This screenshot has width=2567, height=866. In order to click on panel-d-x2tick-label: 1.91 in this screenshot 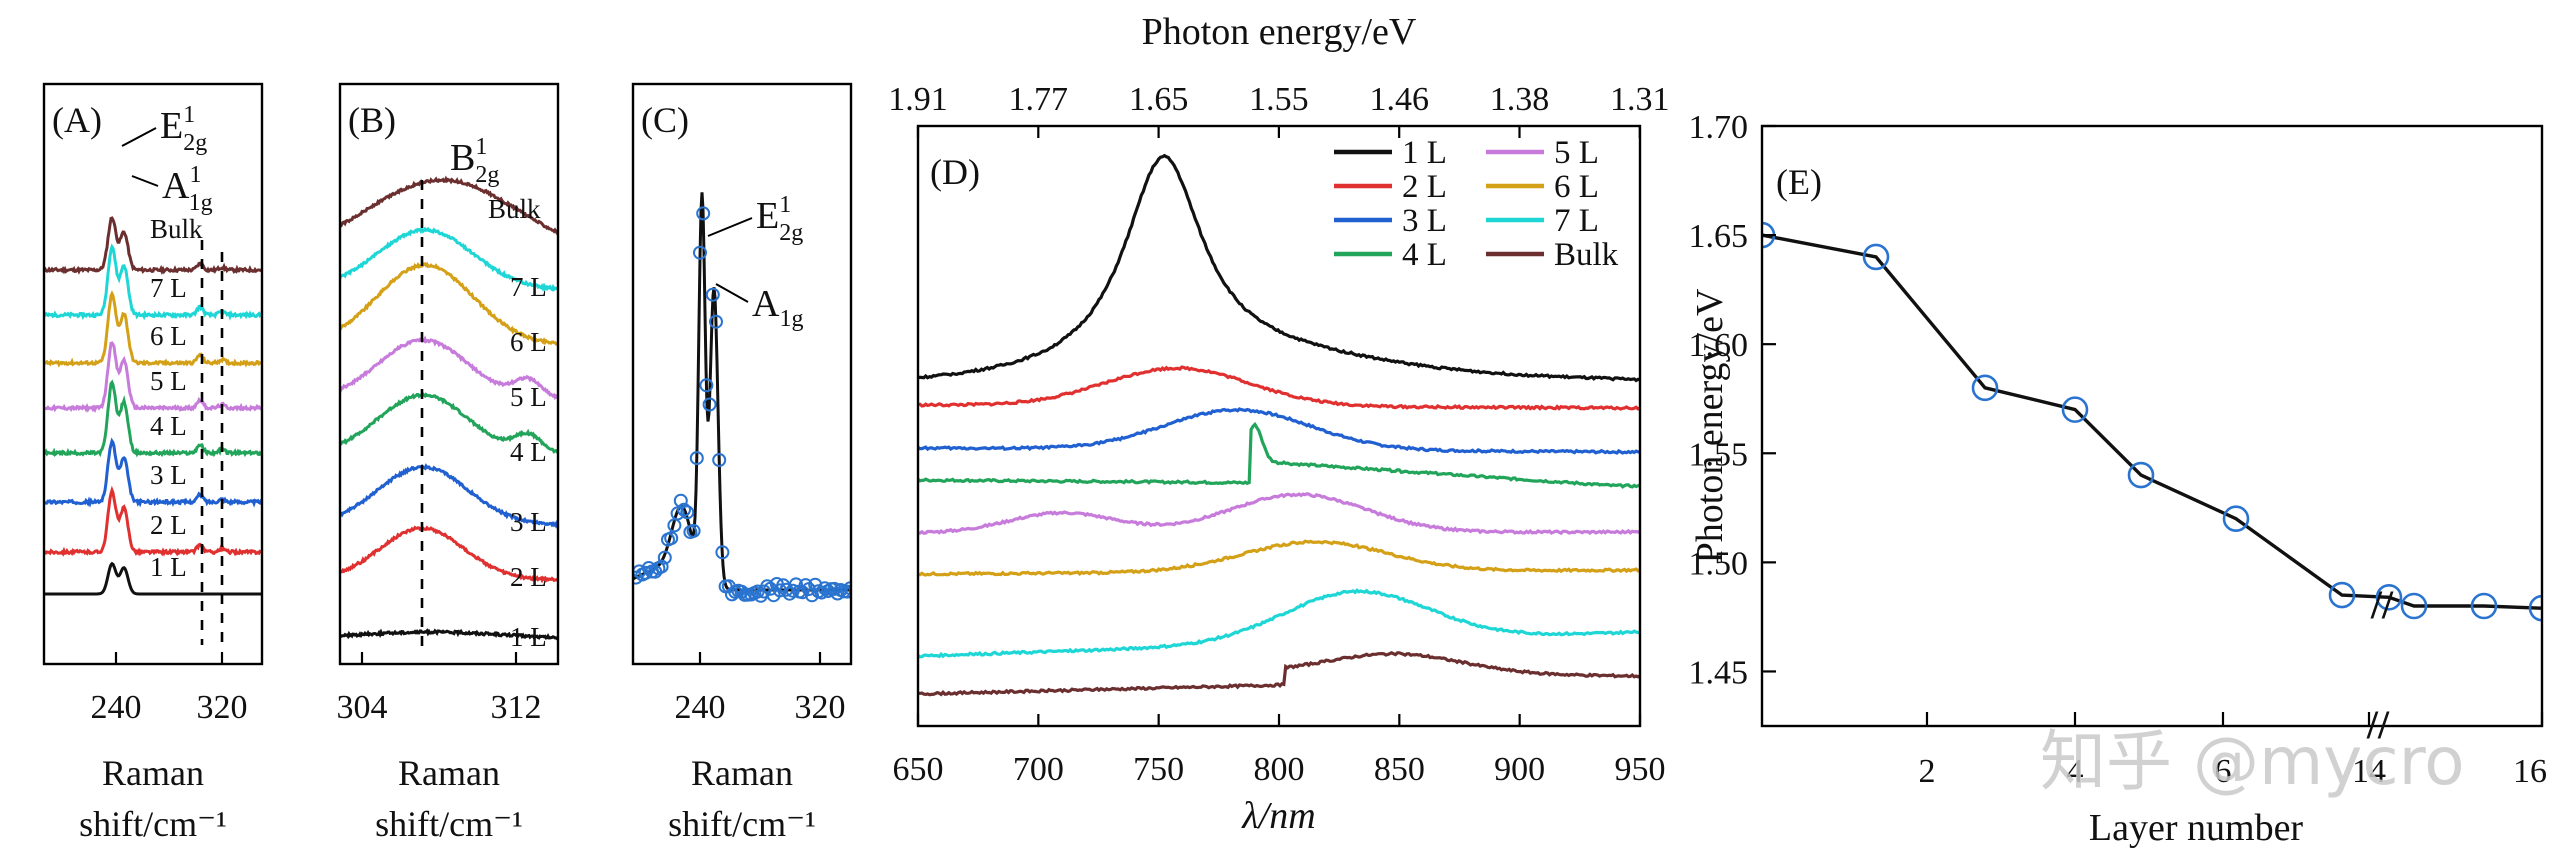, I will do `click(918, 99)`.